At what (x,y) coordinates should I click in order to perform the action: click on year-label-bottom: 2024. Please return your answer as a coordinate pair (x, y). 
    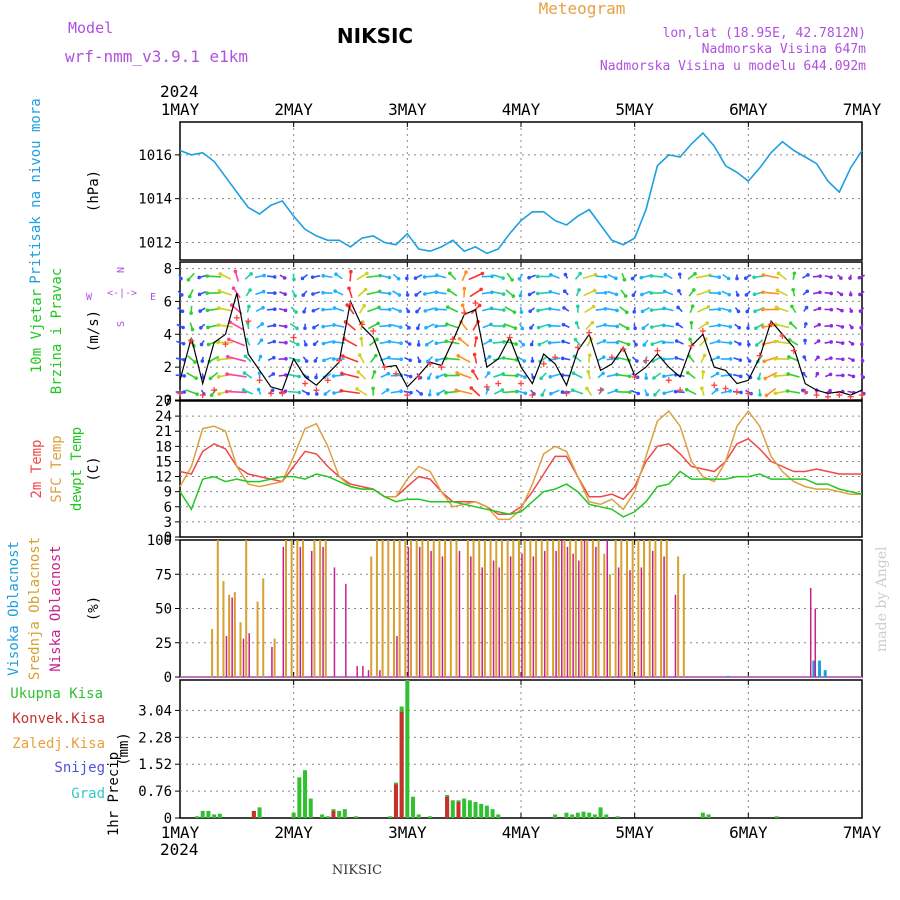
    Looking at the image, I should click on (179, 849).